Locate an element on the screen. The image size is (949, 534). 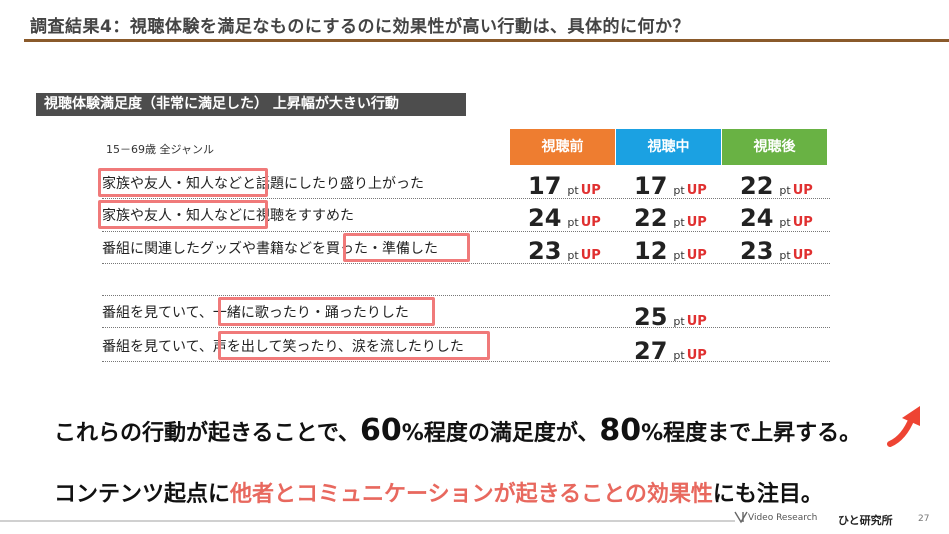
value-cell: 12 pt UP is located at coordinates (670, 251).